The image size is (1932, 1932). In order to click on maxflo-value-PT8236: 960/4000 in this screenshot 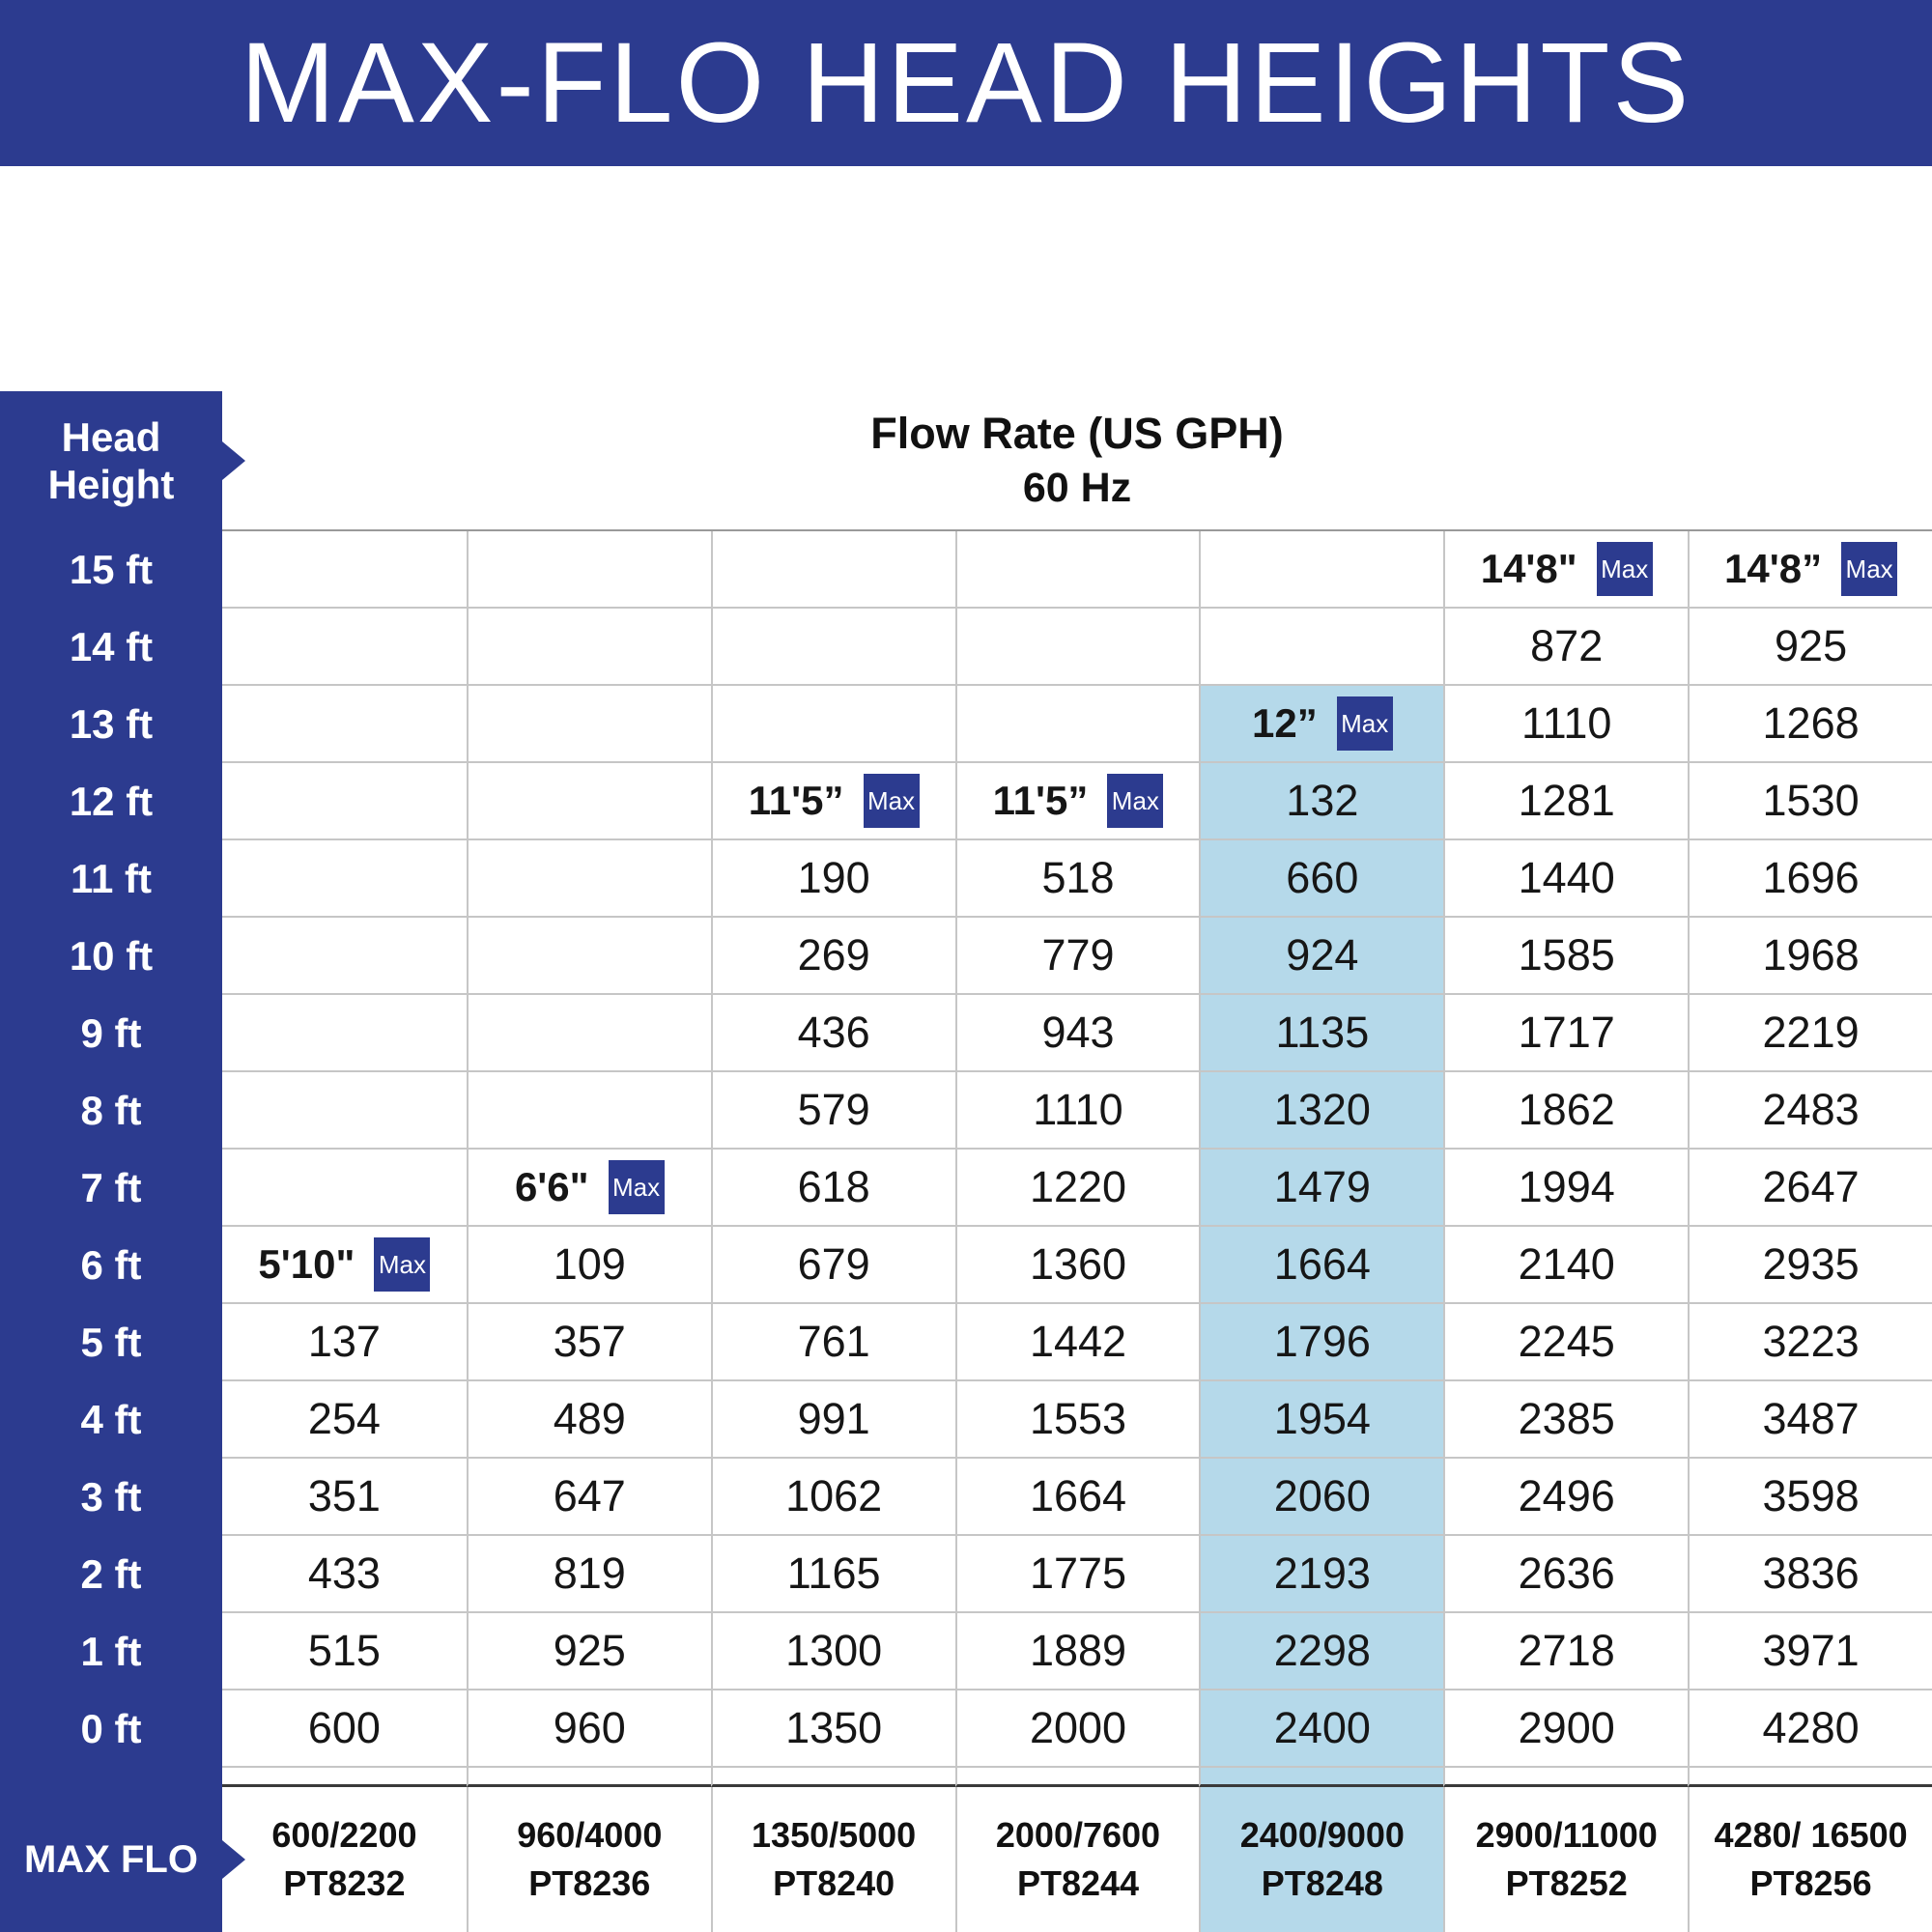, I will do `click(590, 1834)`.